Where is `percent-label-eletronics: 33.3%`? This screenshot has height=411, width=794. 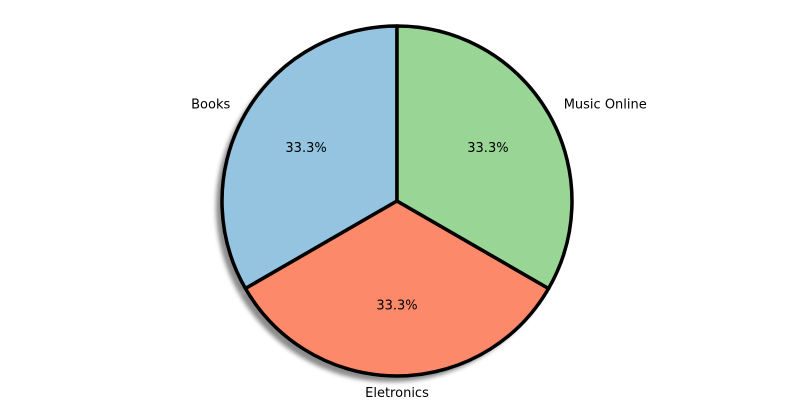 percent-label-eletronics: 33.3% is located at coordinates (396, 306).